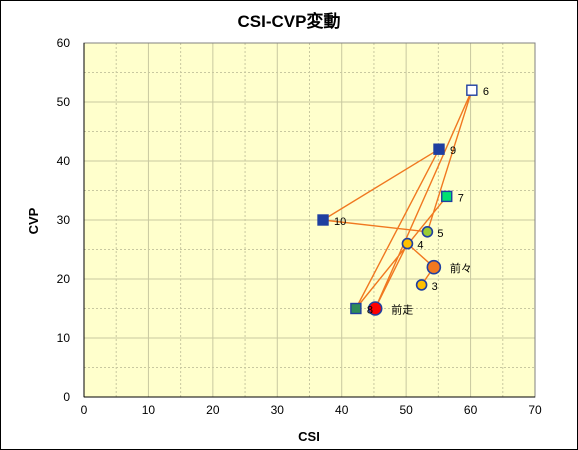  What do you see at coordinates (453, 151) in the screenshot?
I see `data-label-9: 9` at bounding box center [453, 151].